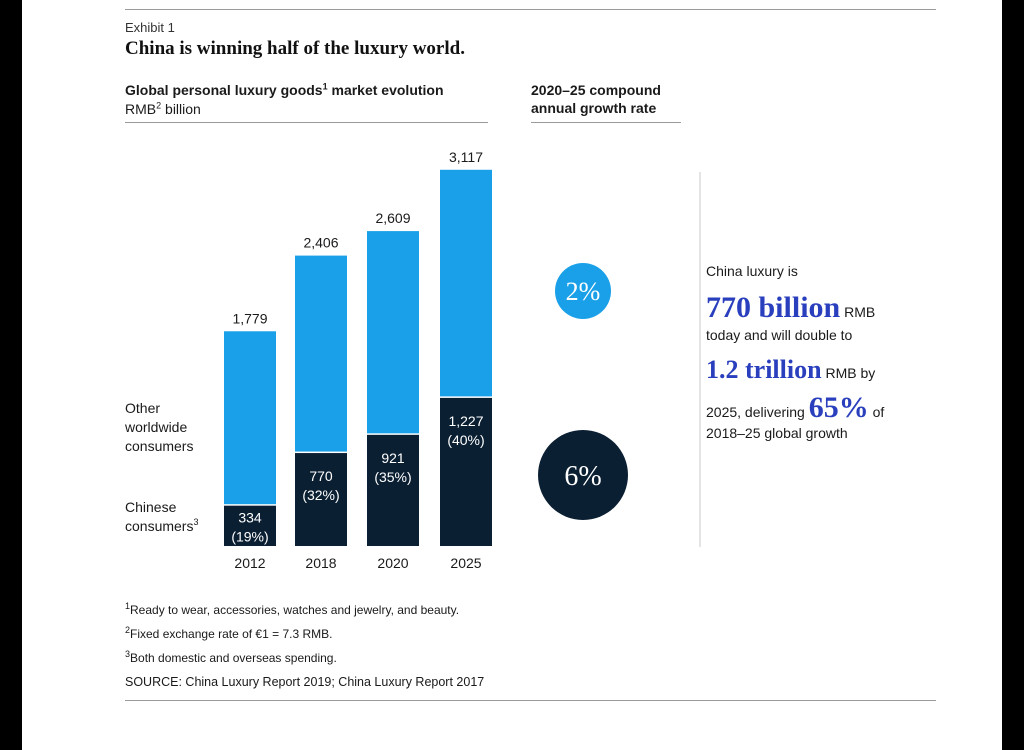  What do you see at coordinates (848, 373) in the screenshot?
I see `summary-rmb-2: RMB by` at bounding box center [848, 373].